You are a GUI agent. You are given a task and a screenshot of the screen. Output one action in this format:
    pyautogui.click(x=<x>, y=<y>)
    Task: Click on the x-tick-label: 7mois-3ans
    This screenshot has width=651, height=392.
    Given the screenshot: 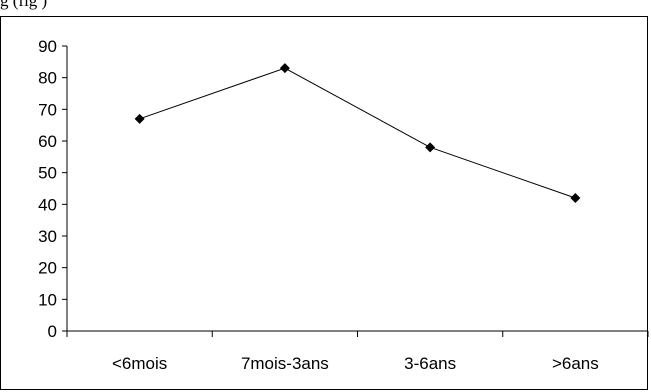 What is the action you would take?
    pyautogui.click(x=285, y=363)
    